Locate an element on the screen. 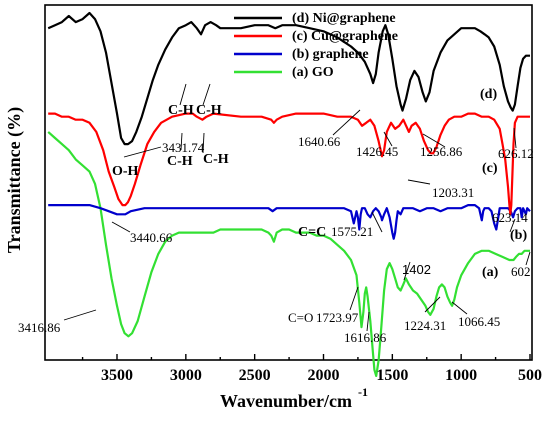 This screenshot has height=427, width=550. annotation-label: 1203.31 is located at coordinates (453, 192).